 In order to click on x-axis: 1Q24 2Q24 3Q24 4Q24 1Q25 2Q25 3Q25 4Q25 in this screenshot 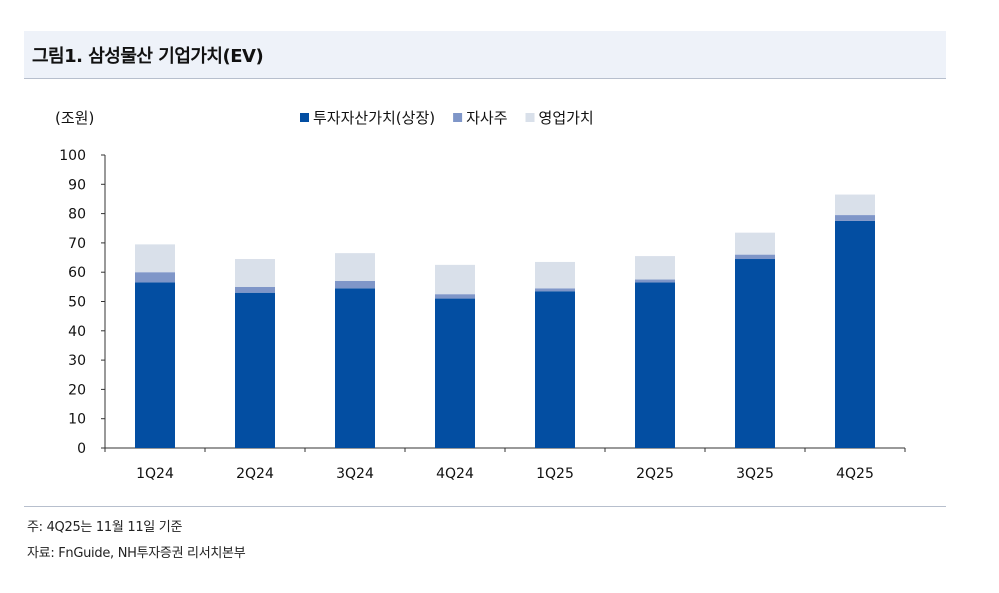, I will do `click(505, 464)`.